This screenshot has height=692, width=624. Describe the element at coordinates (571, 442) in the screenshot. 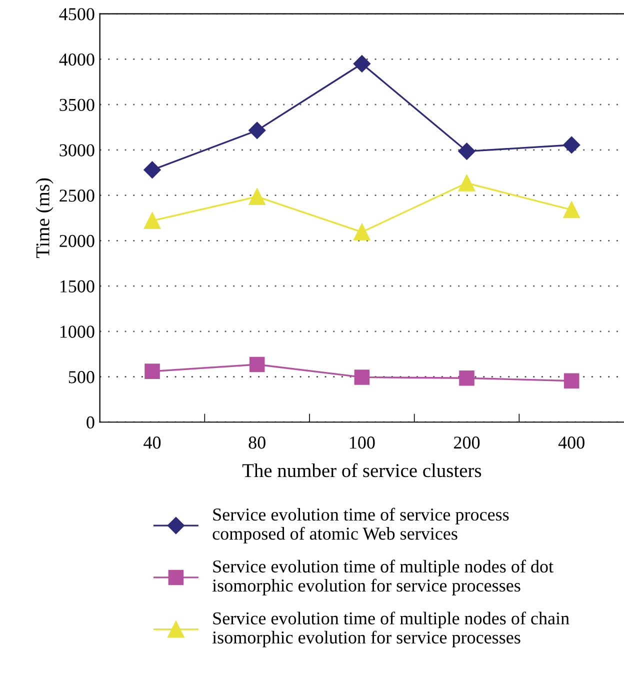

I see `x-tick-label: 400` at that location.